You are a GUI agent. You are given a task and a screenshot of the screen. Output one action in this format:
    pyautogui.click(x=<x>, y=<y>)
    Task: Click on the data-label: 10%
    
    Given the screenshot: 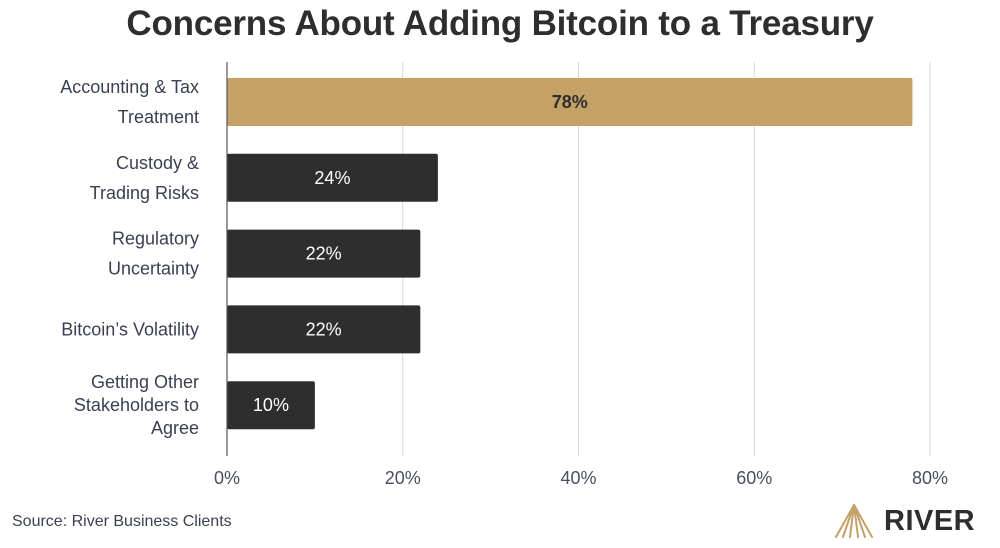 What is the action you would take?
    pyautogui.click(x=271, y=405)
    